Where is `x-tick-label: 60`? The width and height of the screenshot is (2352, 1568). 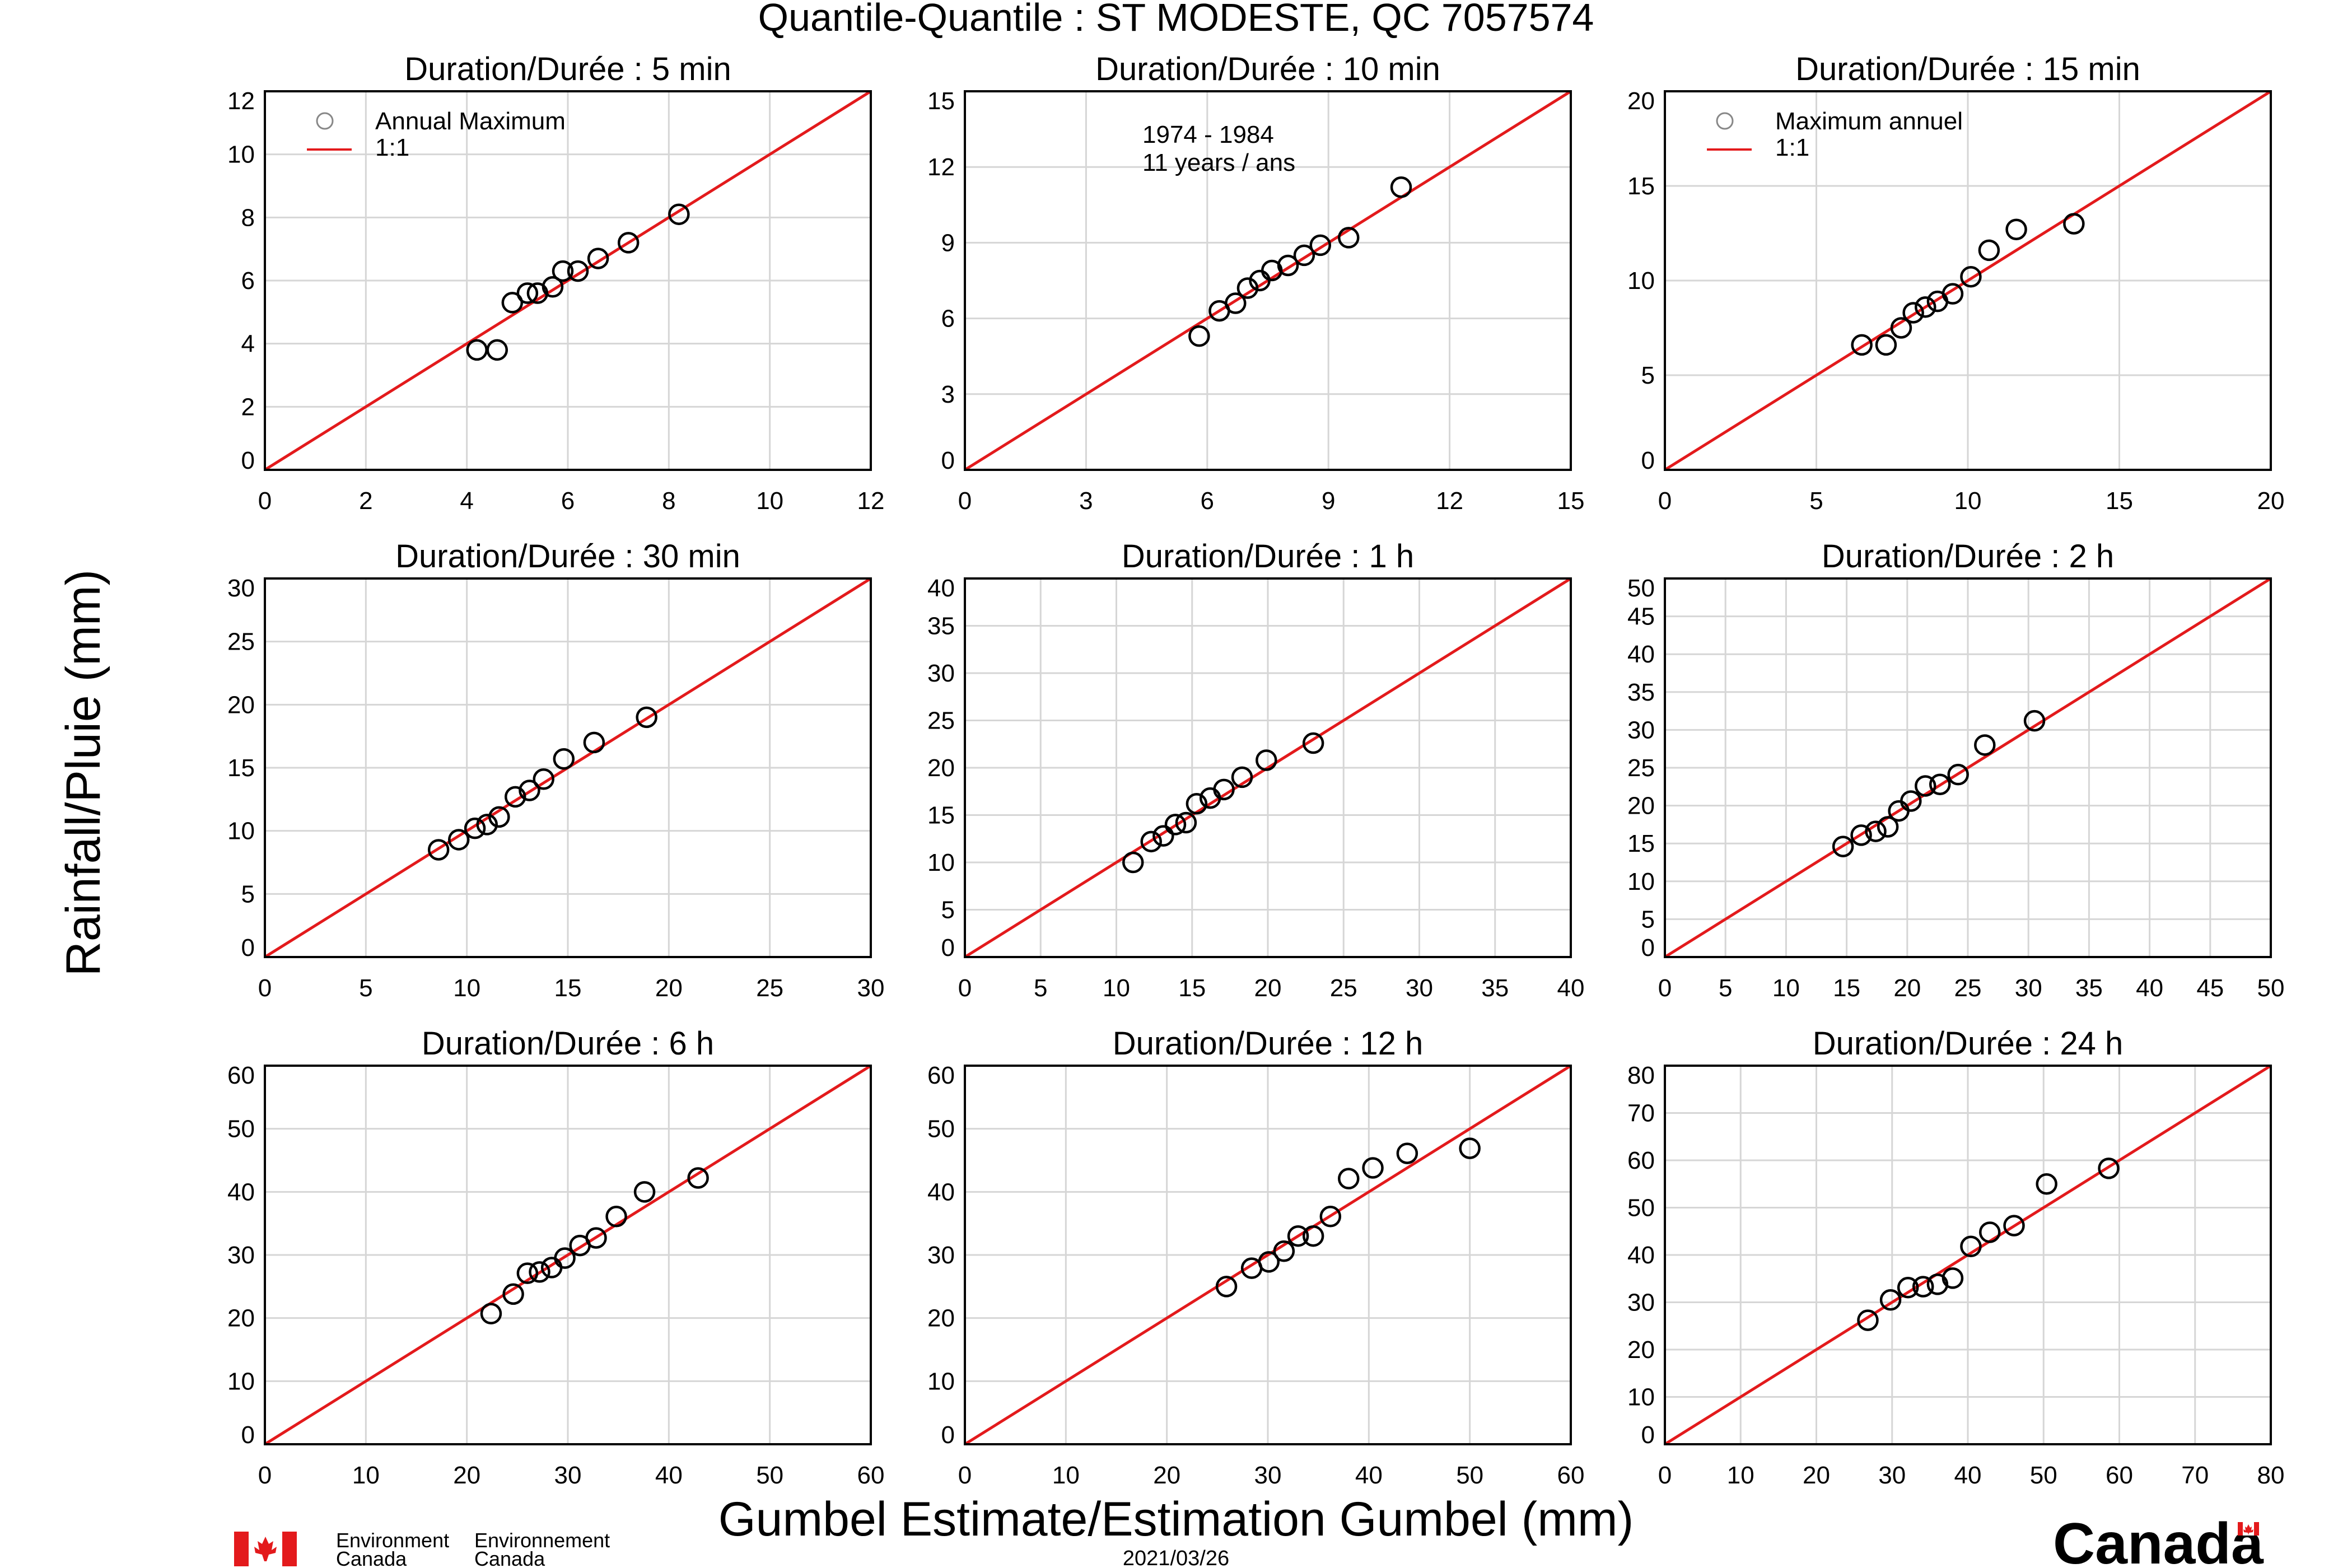 x-tick-label: 60 is located at coordinates (871, 1476).